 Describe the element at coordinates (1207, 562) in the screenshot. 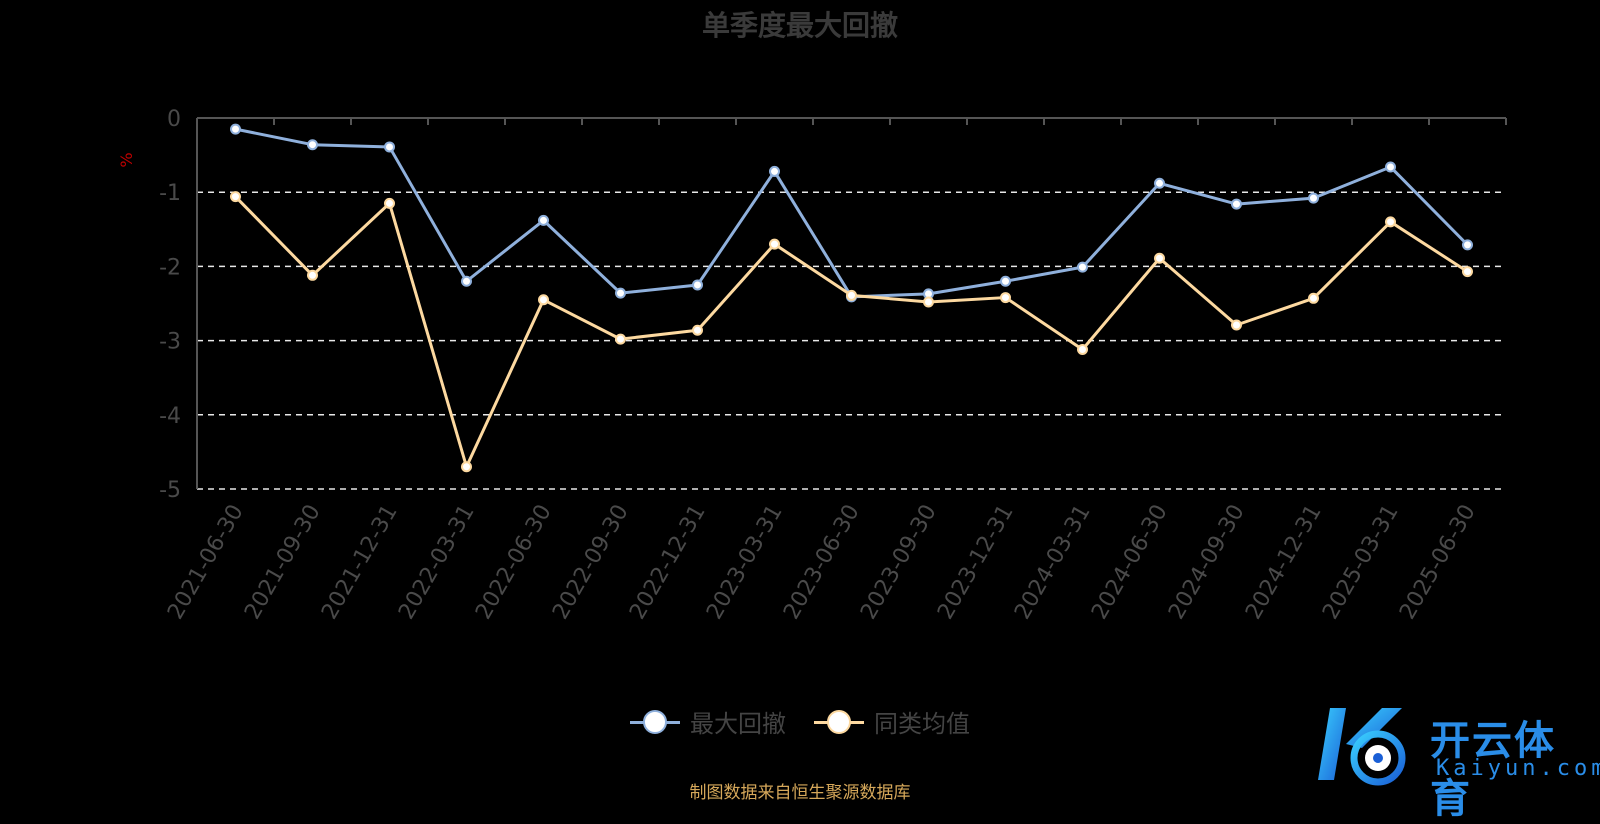

I see `x-tick-label: 2024-09-30` at that location.